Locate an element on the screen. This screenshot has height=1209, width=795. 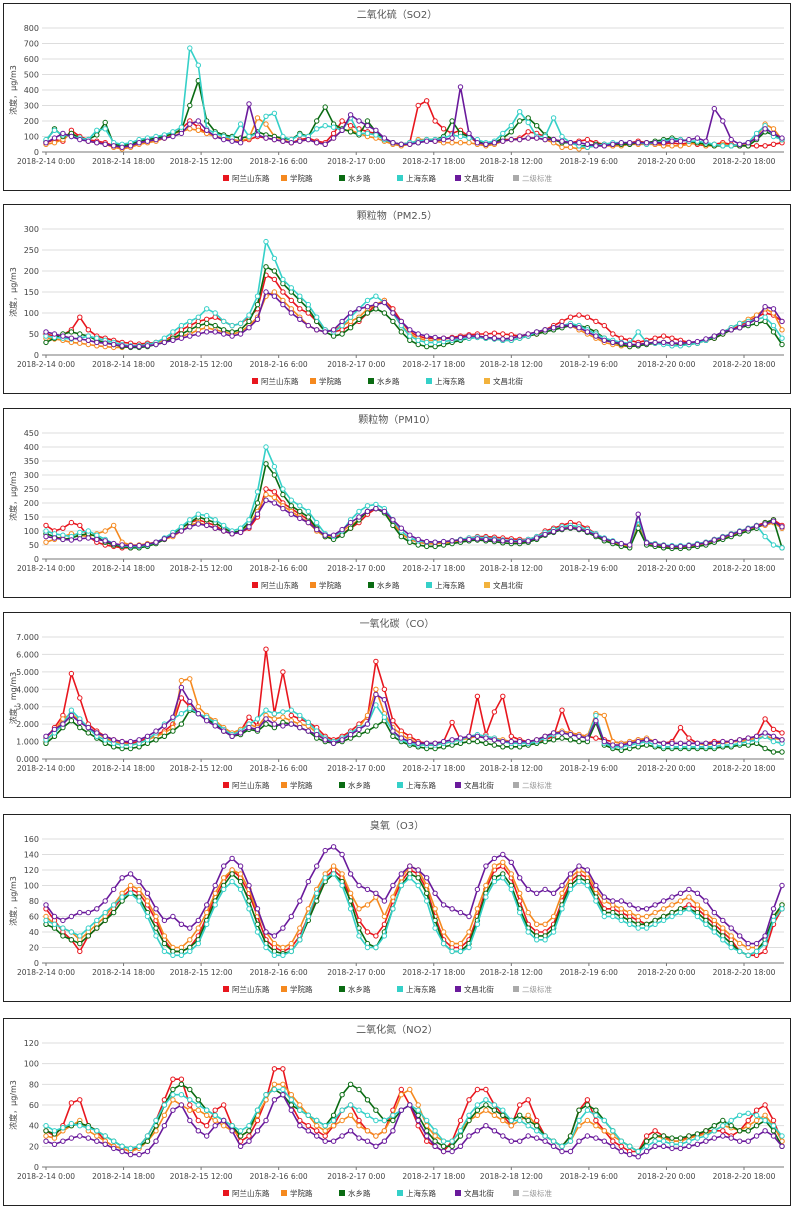
x-tick-label: 2018-2-18 12:00 is located at coordinates (511, 364).